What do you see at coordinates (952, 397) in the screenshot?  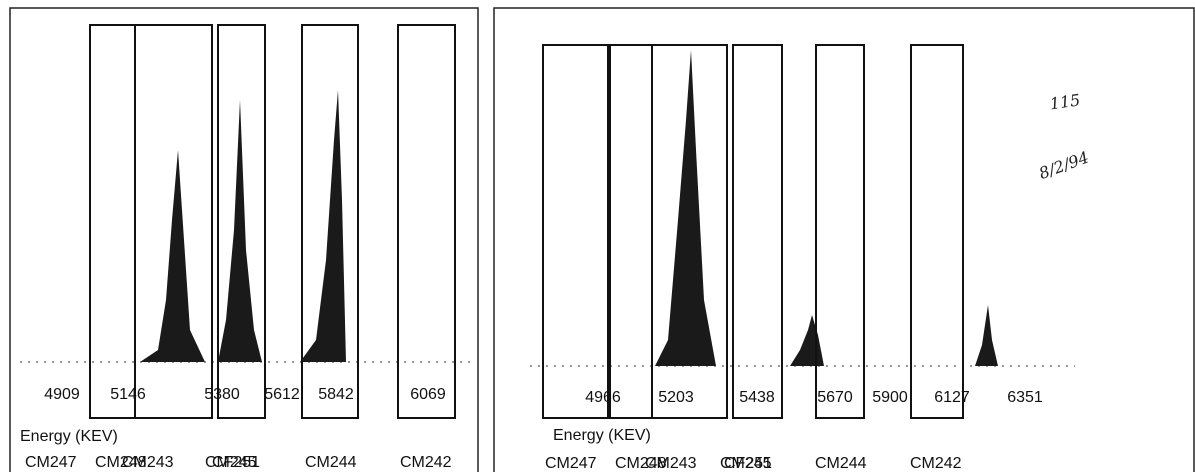 I see `energy-label: 6127` at bounding box center [952, 397].